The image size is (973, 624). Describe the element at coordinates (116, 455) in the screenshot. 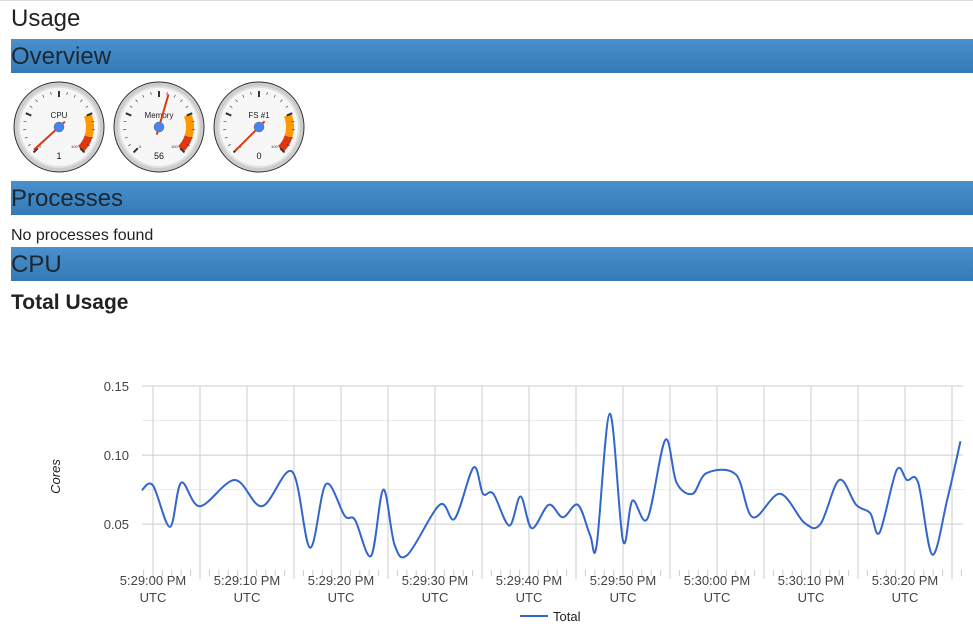

I see `y-tick-label: 0.10` at that location.